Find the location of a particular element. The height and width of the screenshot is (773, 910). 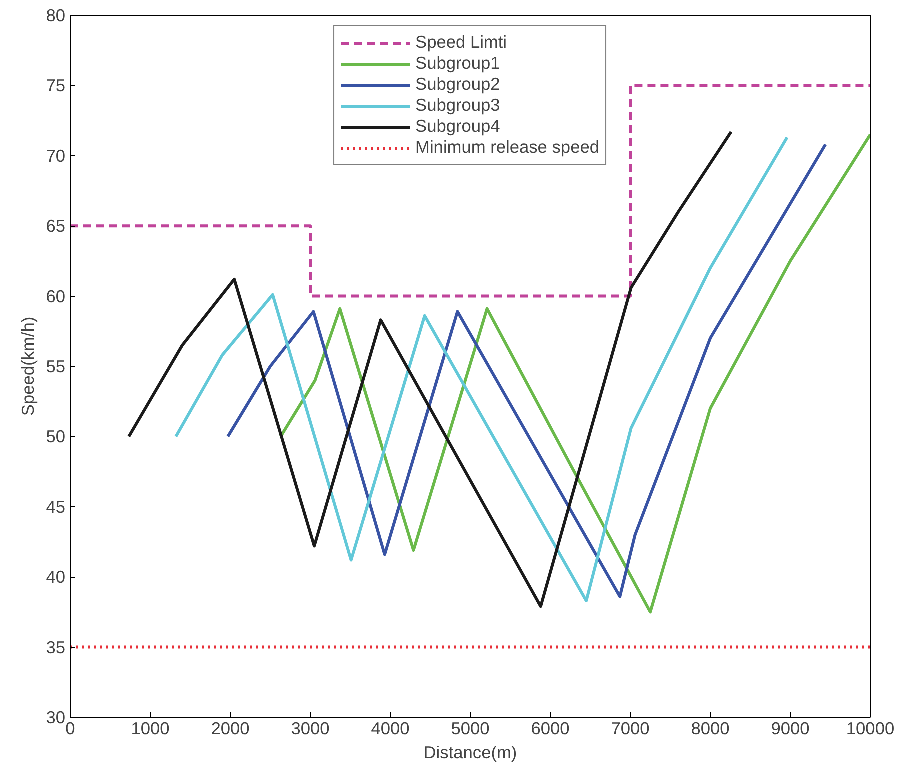

legend-label: Minimum release speed is located at coordinates (508, 147).